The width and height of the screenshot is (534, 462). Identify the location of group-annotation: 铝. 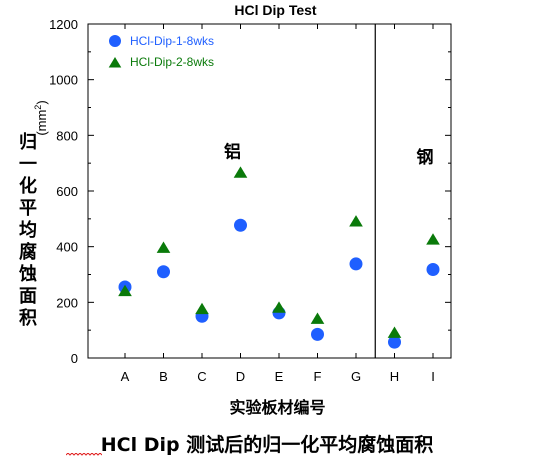
(232, 151).